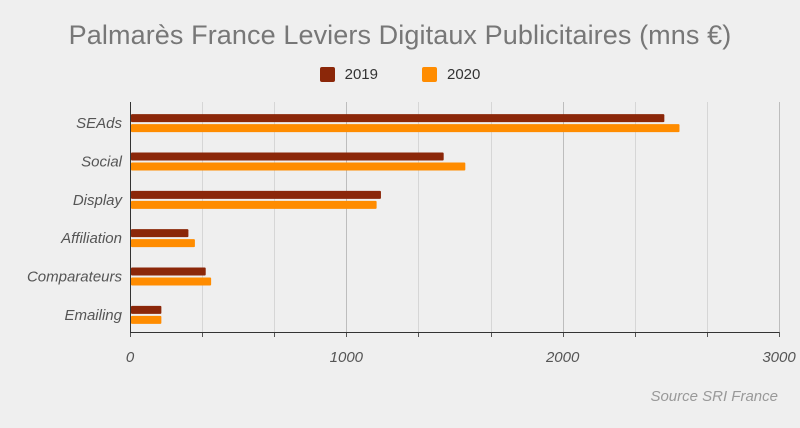 Image resolution: width=800 pixels, height=428 pixels. I want to click on bar-display-2019, so click(256, 194).